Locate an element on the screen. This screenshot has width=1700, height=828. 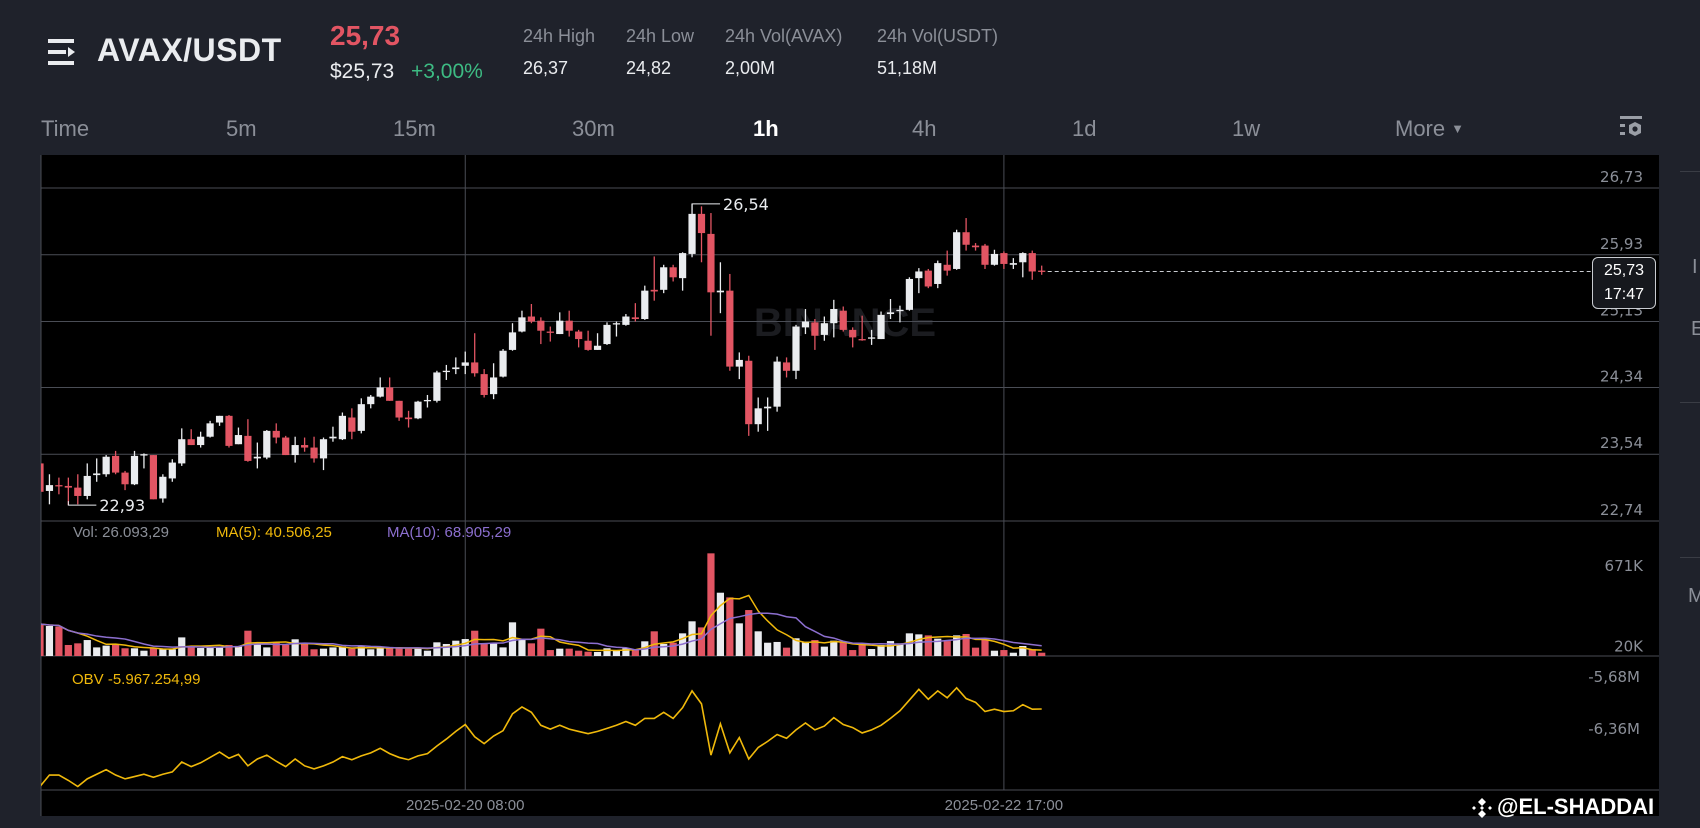
tab-4h: 4h is located at coordinates (924, 128).